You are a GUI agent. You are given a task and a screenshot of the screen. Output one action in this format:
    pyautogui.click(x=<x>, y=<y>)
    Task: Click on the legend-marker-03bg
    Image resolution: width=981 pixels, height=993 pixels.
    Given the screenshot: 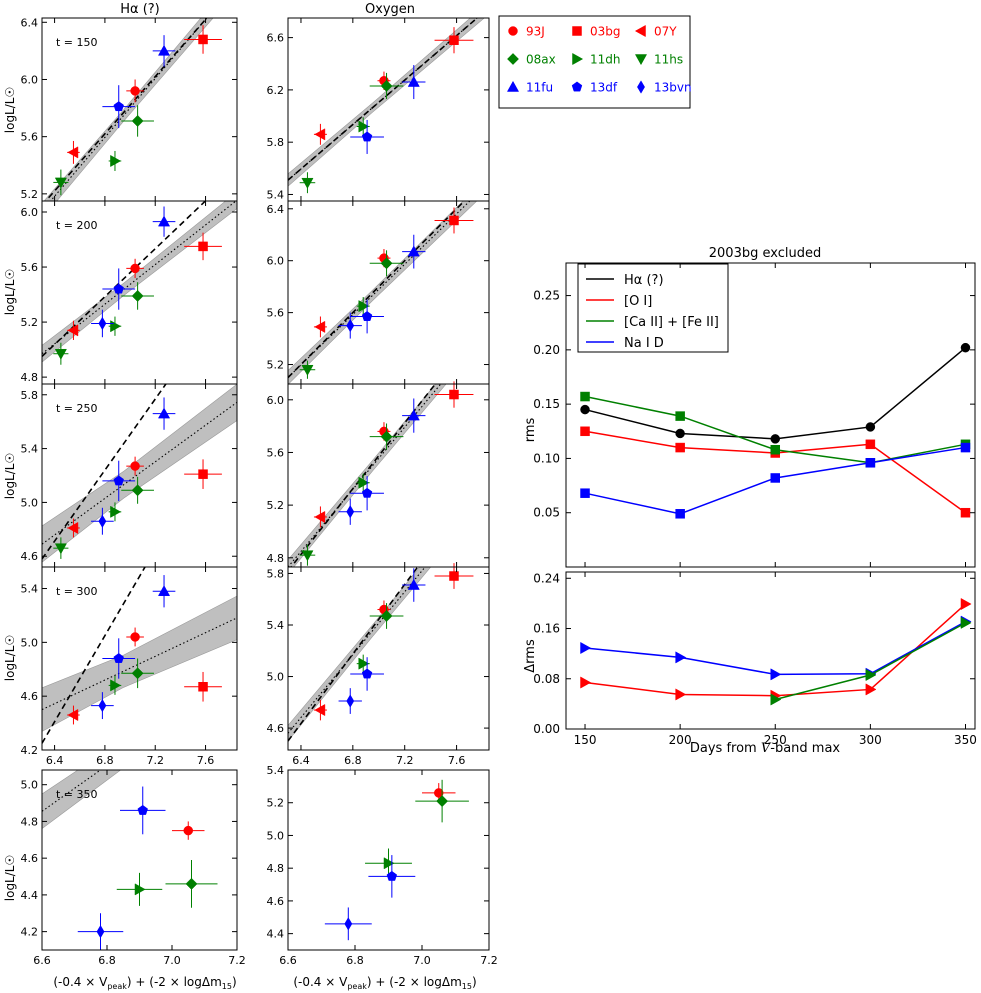 What is the action you would take?
    pyautogui.click(x=577, y=31)
    